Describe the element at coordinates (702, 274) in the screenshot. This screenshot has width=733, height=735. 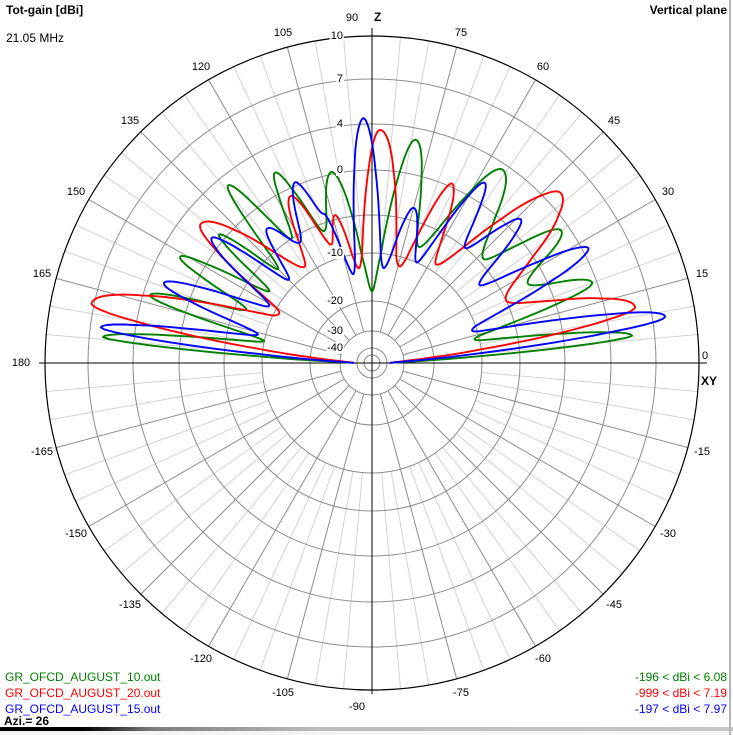
I see `angle-tick-15: 15` at that location.